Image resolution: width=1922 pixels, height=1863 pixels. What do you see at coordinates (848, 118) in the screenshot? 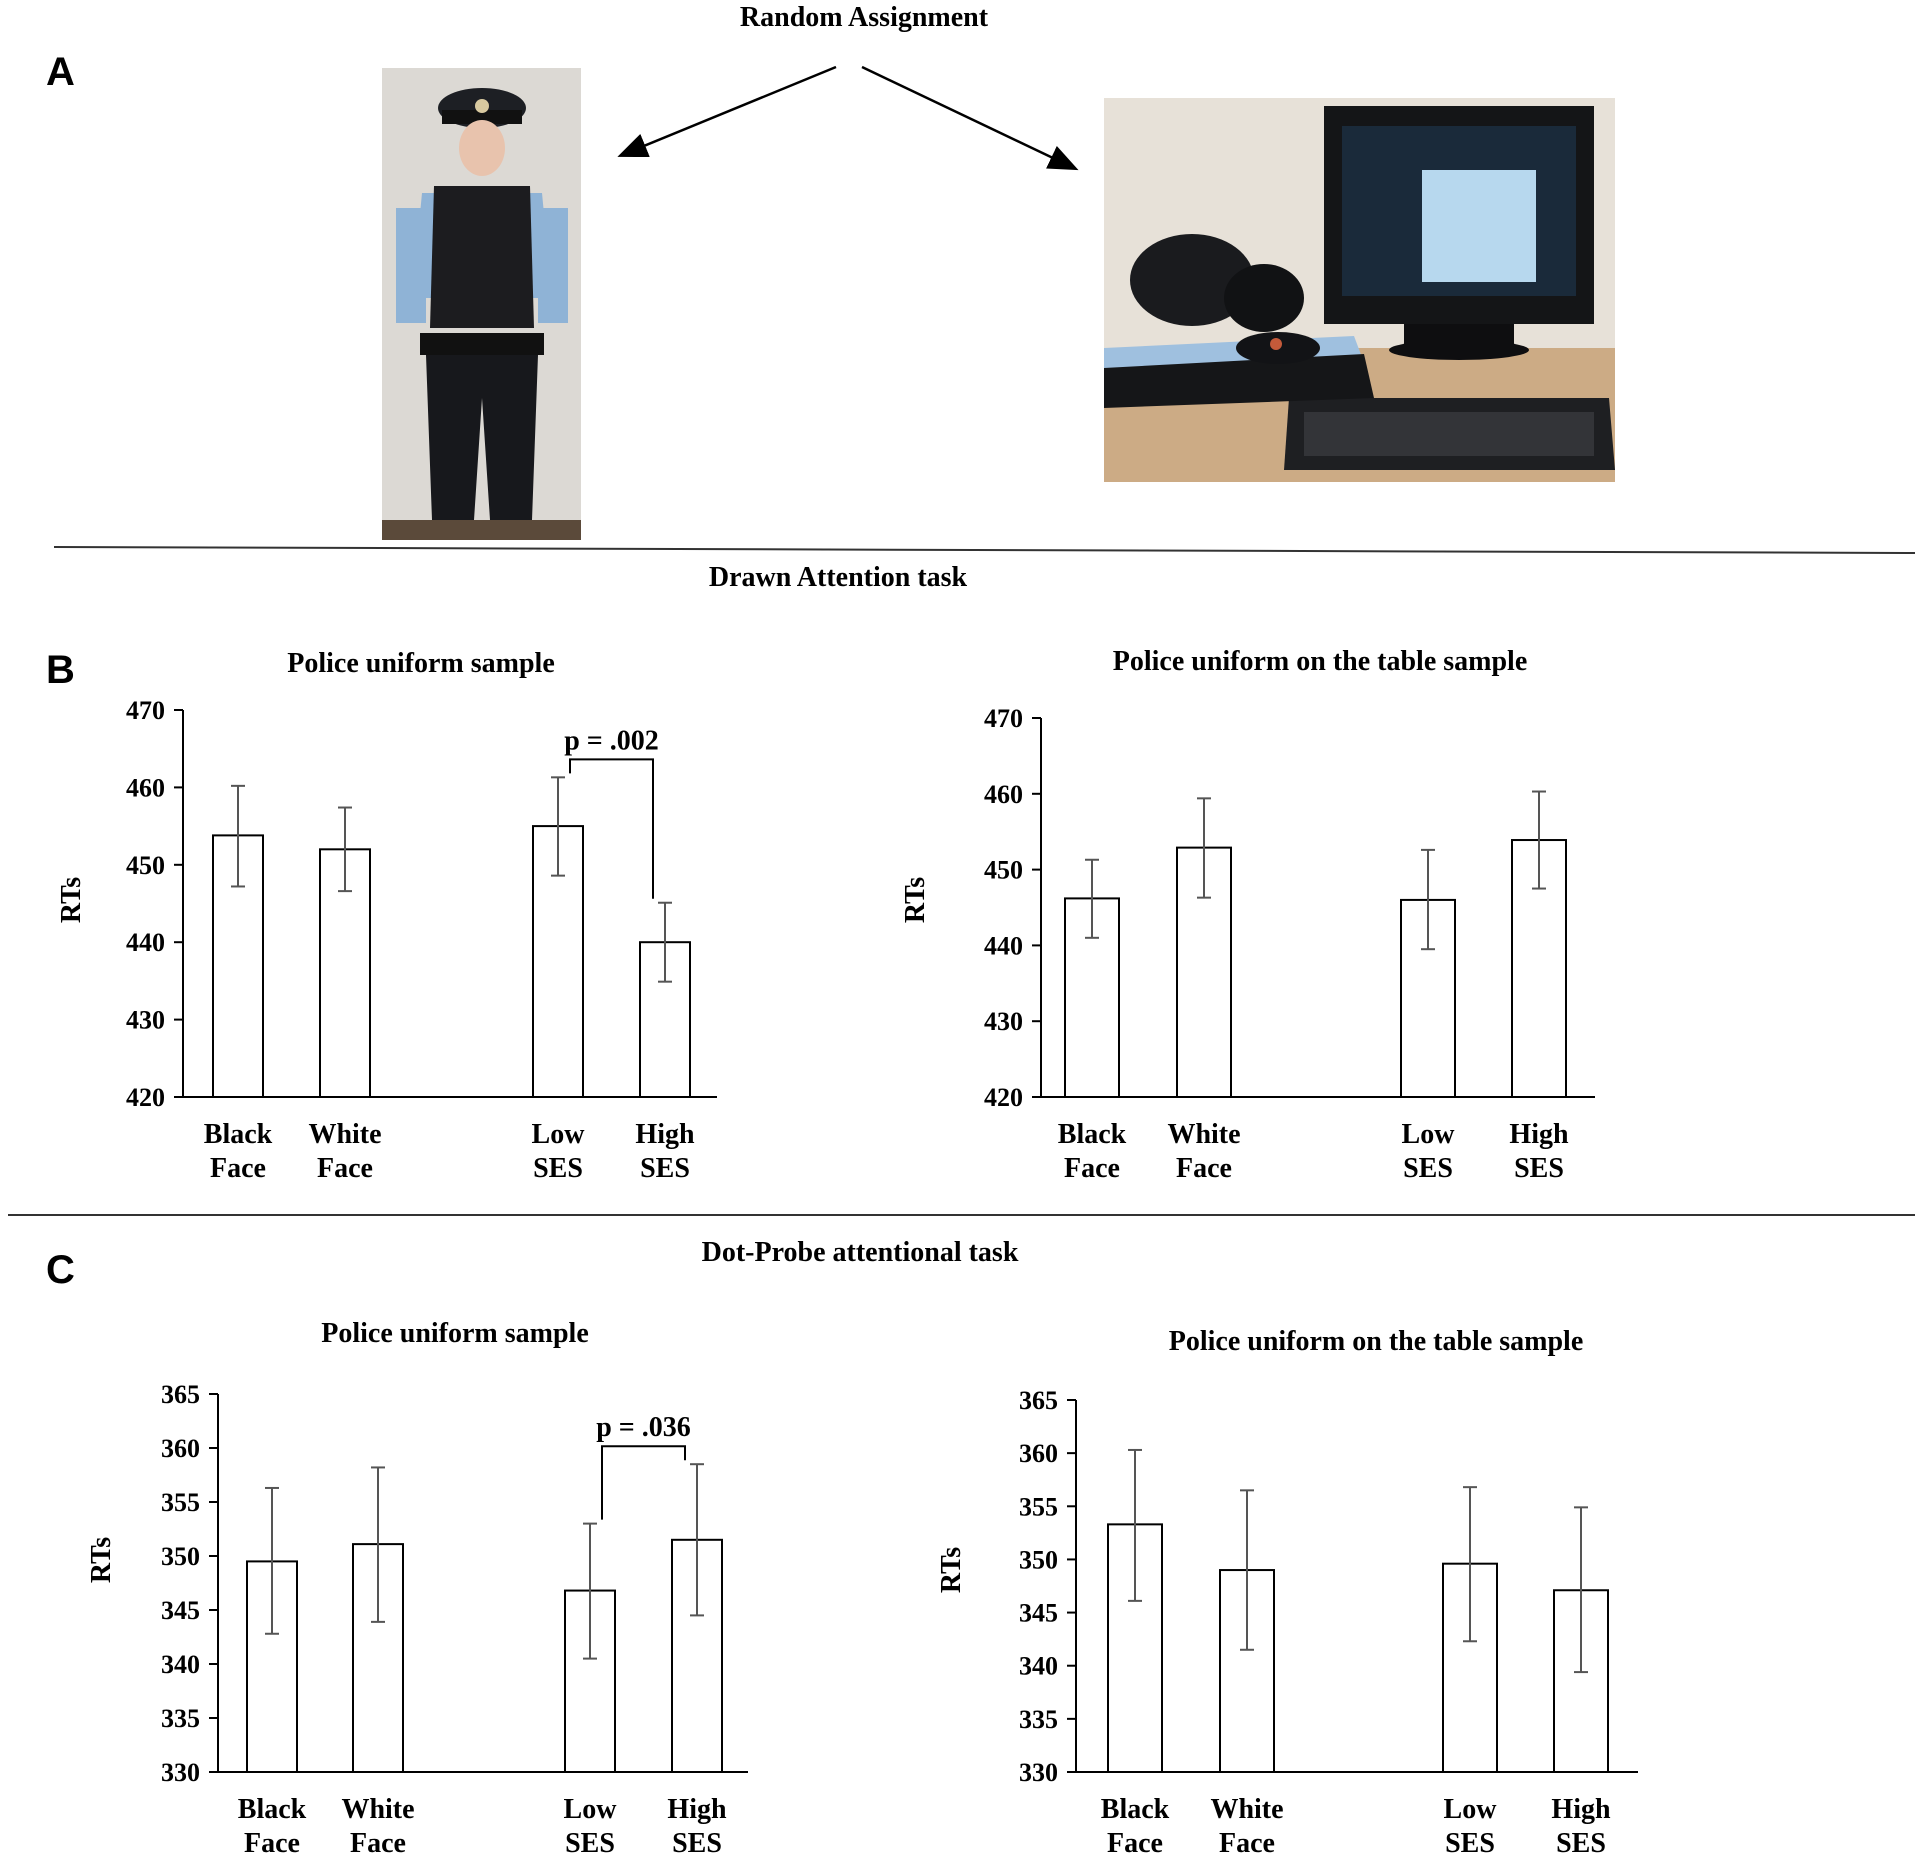
I see `assignment-arrows` at bounding box center [848, 118].